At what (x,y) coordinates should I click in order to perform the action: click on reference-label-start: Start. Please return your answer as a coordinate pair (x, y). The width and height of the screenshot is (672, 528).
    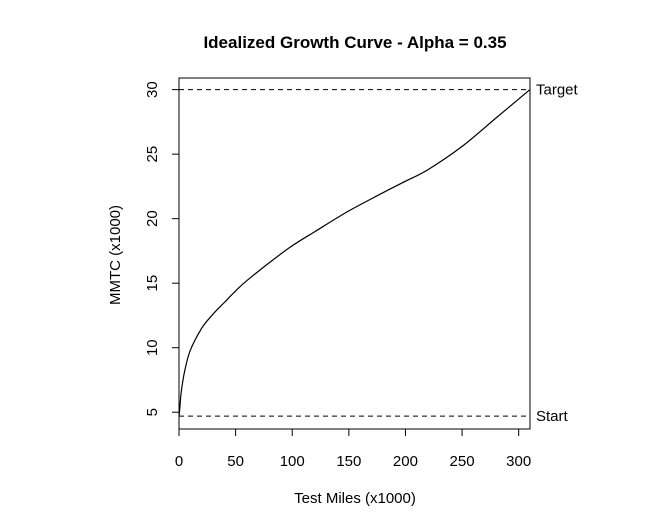
    Looking at the image, I should click on (552, 416).